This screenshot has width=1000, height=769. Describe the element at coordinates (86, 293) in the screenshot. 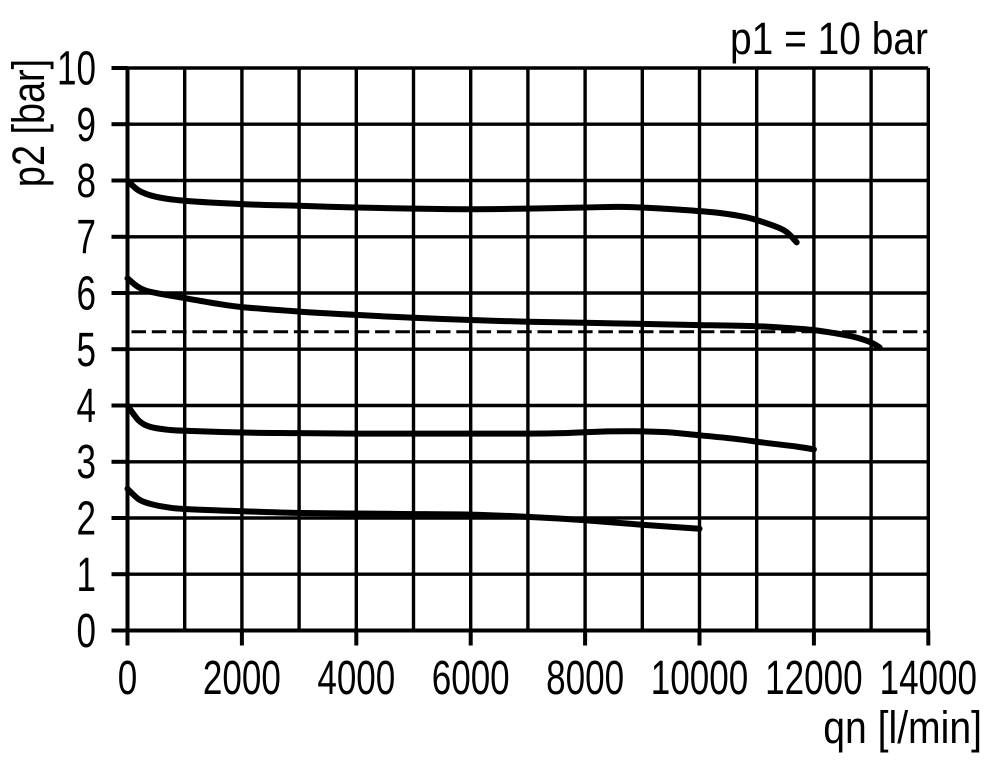

I see `svg-text: 6` at that location.